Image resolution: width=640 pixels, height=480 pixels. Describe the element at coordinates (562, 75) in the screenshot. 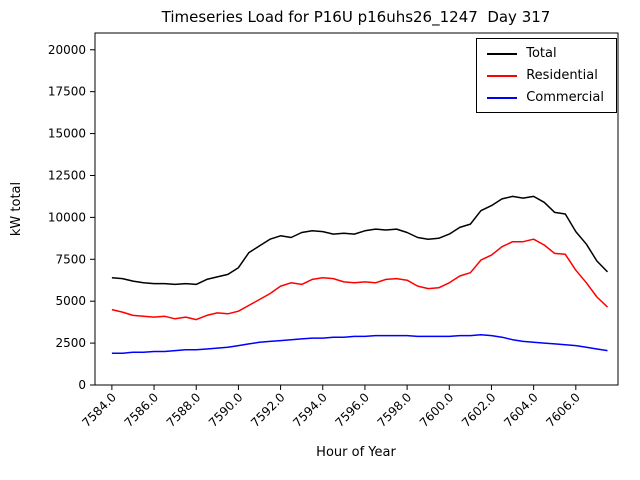

I see `legend-label-residential: Residential` at that location.